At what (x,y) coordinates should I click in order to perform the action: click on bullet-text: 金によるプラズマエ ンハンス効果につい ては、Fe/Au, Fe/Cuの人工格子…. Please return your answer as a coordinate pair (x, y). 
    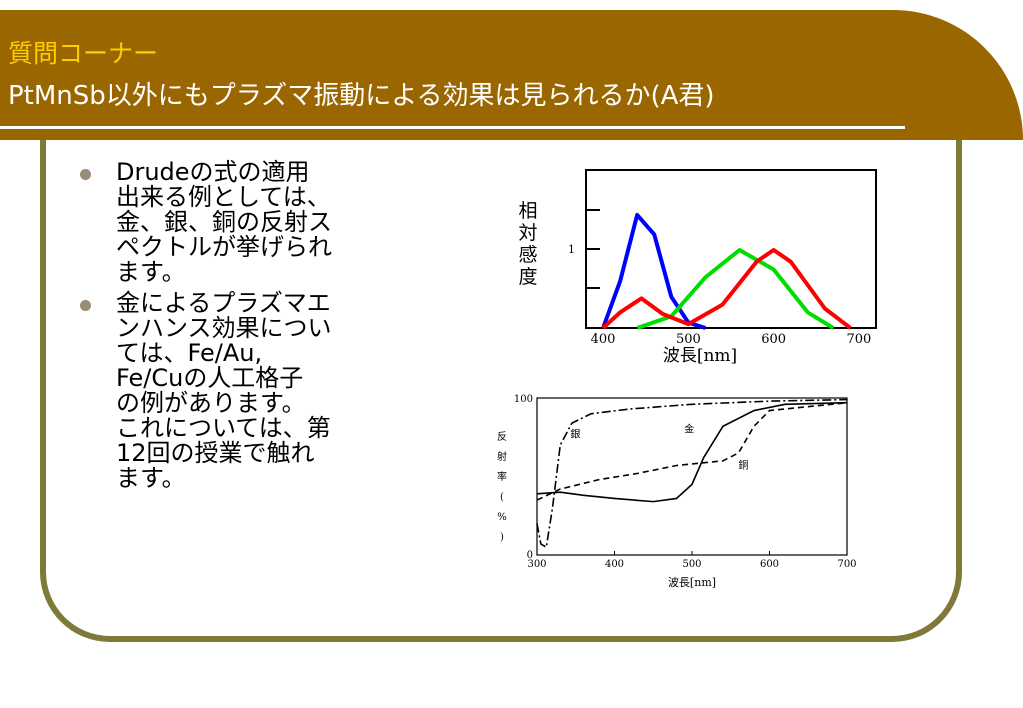
    Looking at the image, I should click on (224, 390).